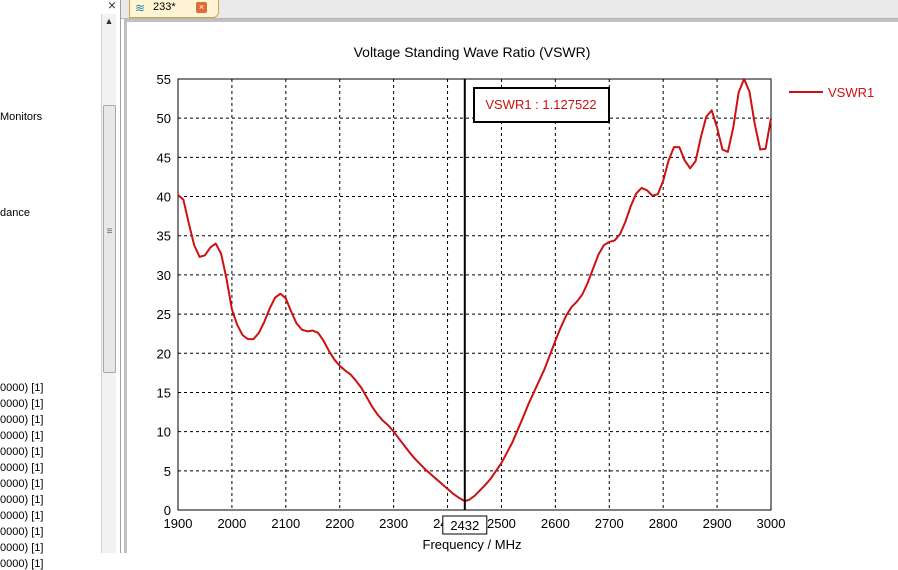 The width and height of the screenshot is (898, 570). What do you see at coordinates (509, 9) in the screenshot?
I see `tab-bar: ≋ 233* ×` at bounding box center [509, 9].